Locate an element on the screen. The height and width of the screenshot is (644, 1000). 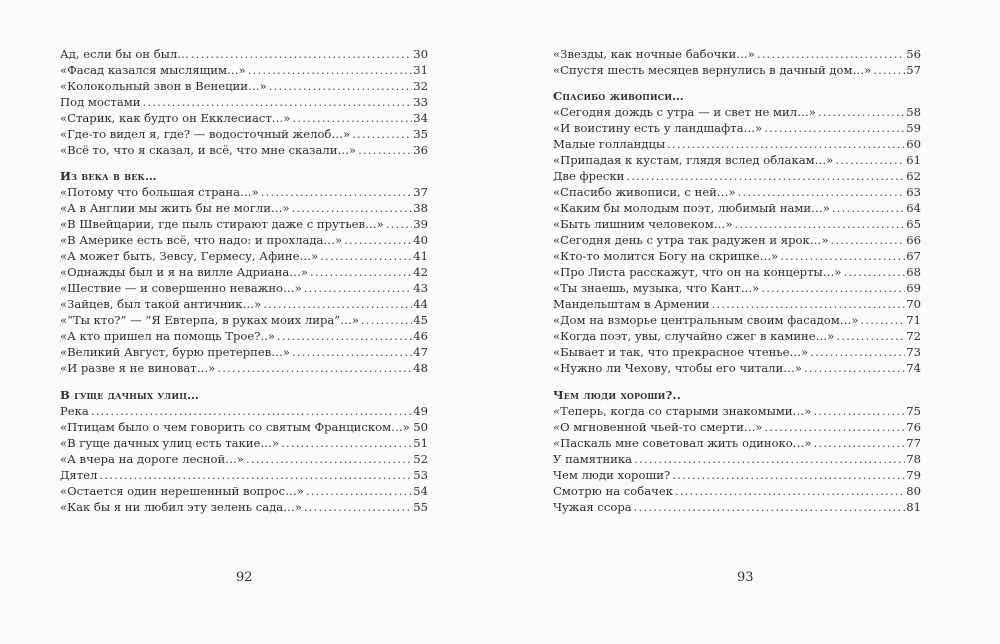
entry-page-number: 63 is located at coordinates (913, 192).